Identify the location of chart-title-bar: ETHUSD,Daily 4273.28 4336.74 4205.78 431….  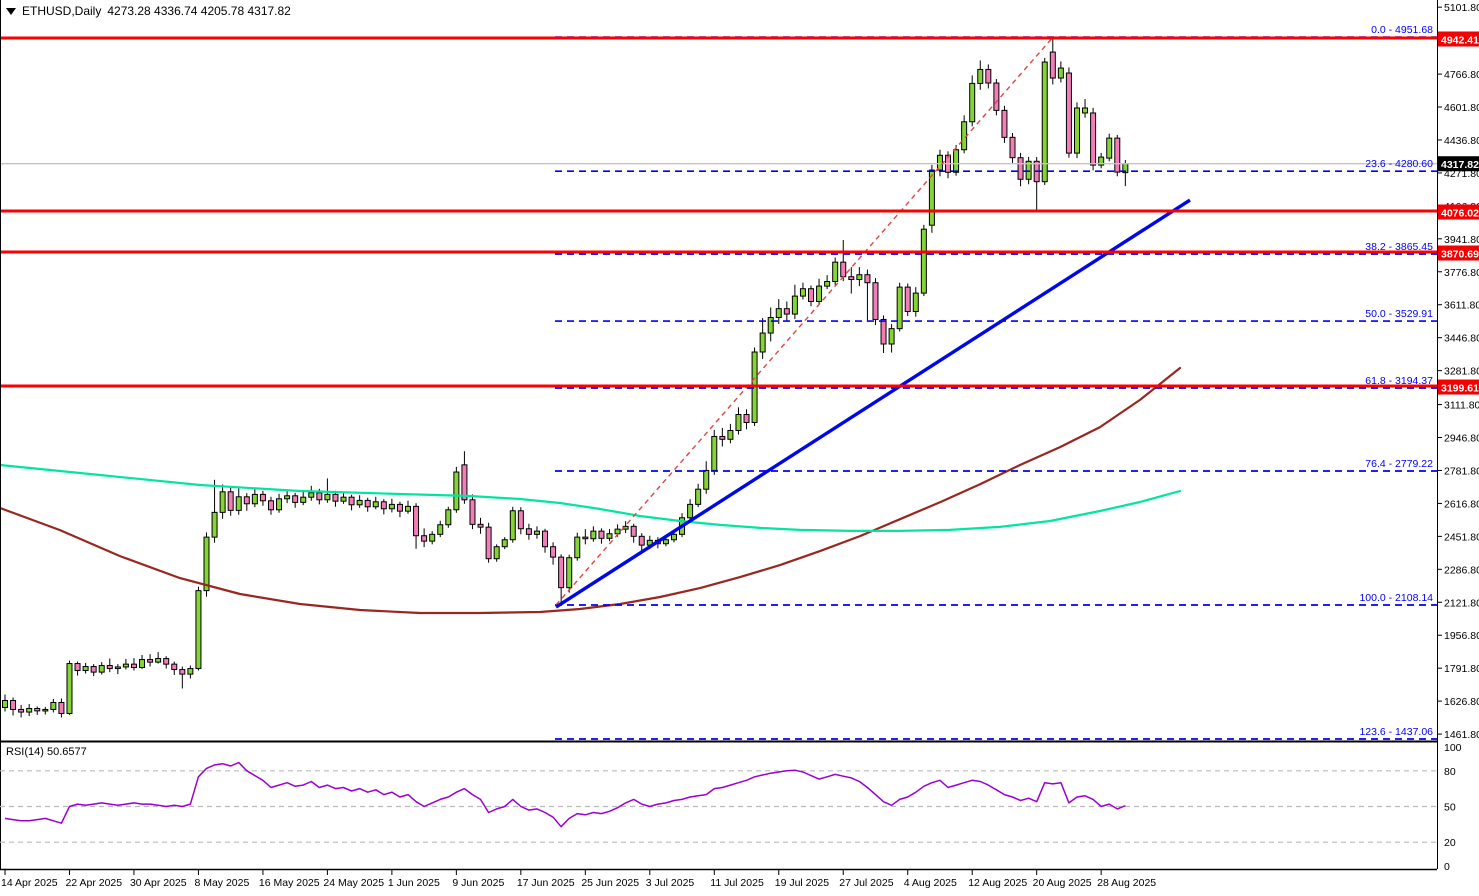
(148, 11).